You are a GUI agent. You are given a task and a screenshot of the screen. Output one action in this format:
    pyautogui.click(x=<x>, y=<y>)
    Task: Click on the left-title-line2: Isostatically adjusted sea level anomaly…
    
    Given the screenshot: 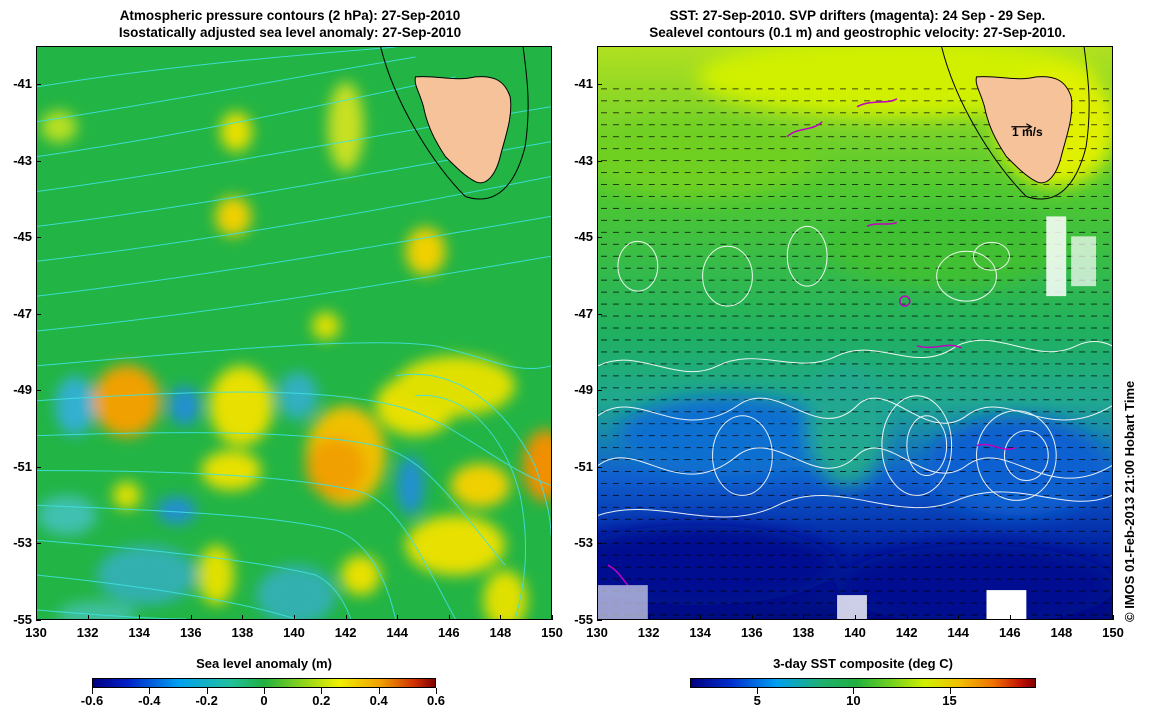 What is the action you would take?
    pyautogui.click(x=290, y=32)
    